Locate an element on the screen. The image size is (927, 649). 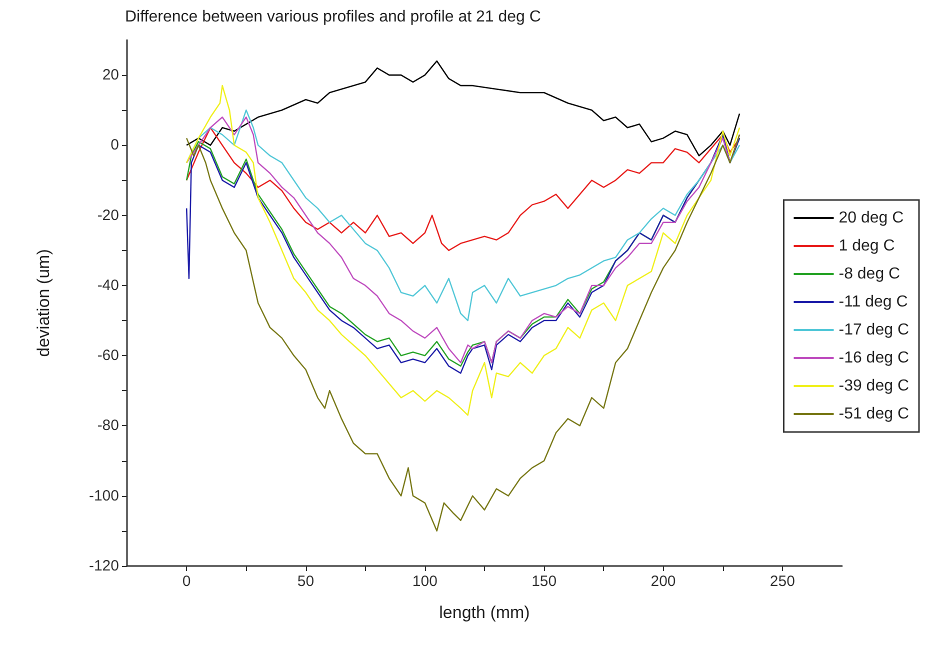
legend-label: 20 deg C is located at coordinates (871, 218).